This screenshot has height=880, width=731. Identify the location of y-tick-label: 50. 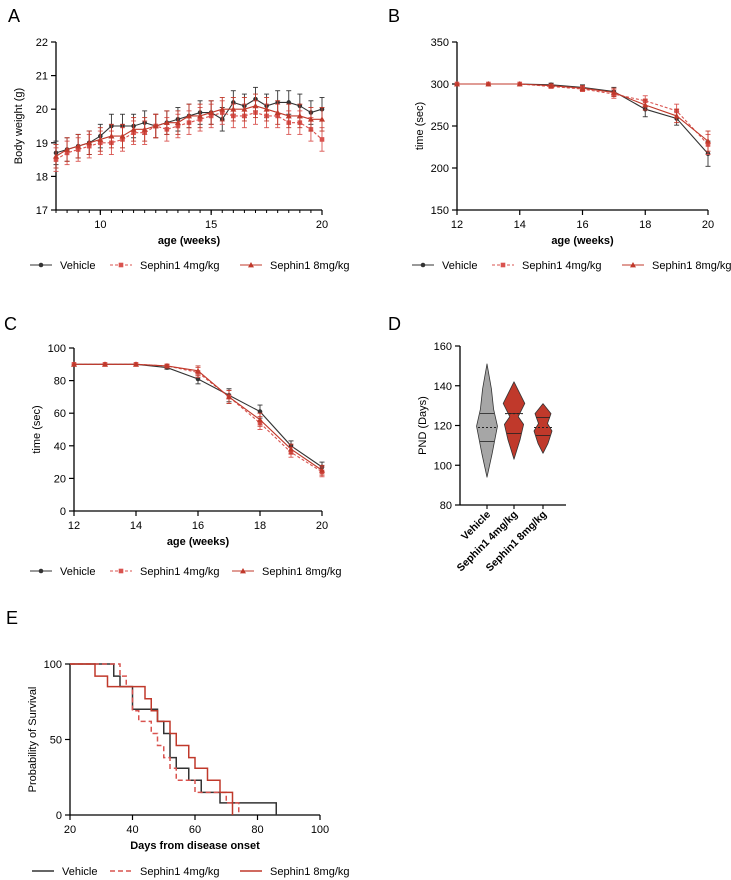
(56, 741).